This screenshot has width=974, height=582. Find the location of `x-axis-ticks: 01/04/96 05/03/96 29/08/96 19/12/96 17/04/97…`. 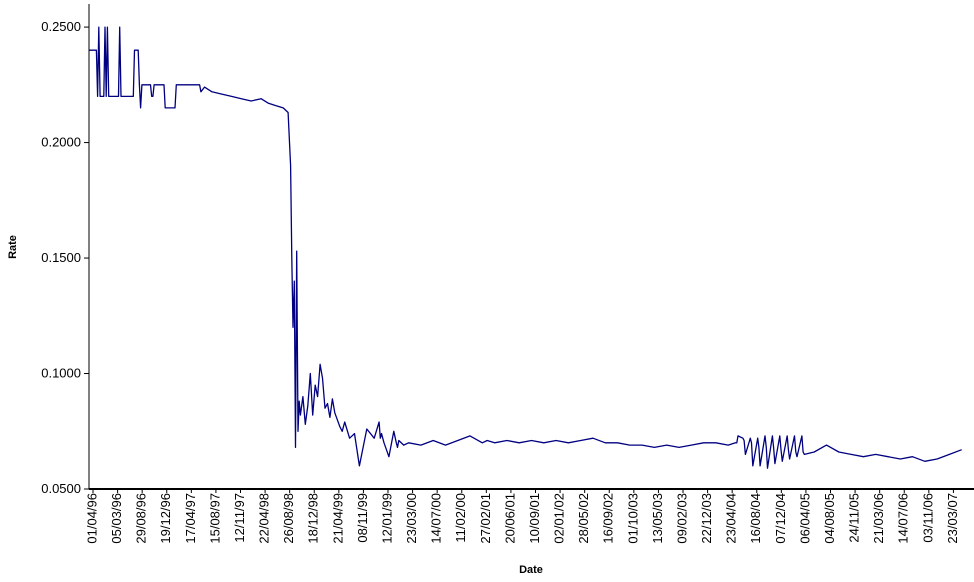

x-axis-ticks: 01/04/96 05/03/96 29/08/96 19/12/96 17/04/97… is located at coordinates (522, 516).